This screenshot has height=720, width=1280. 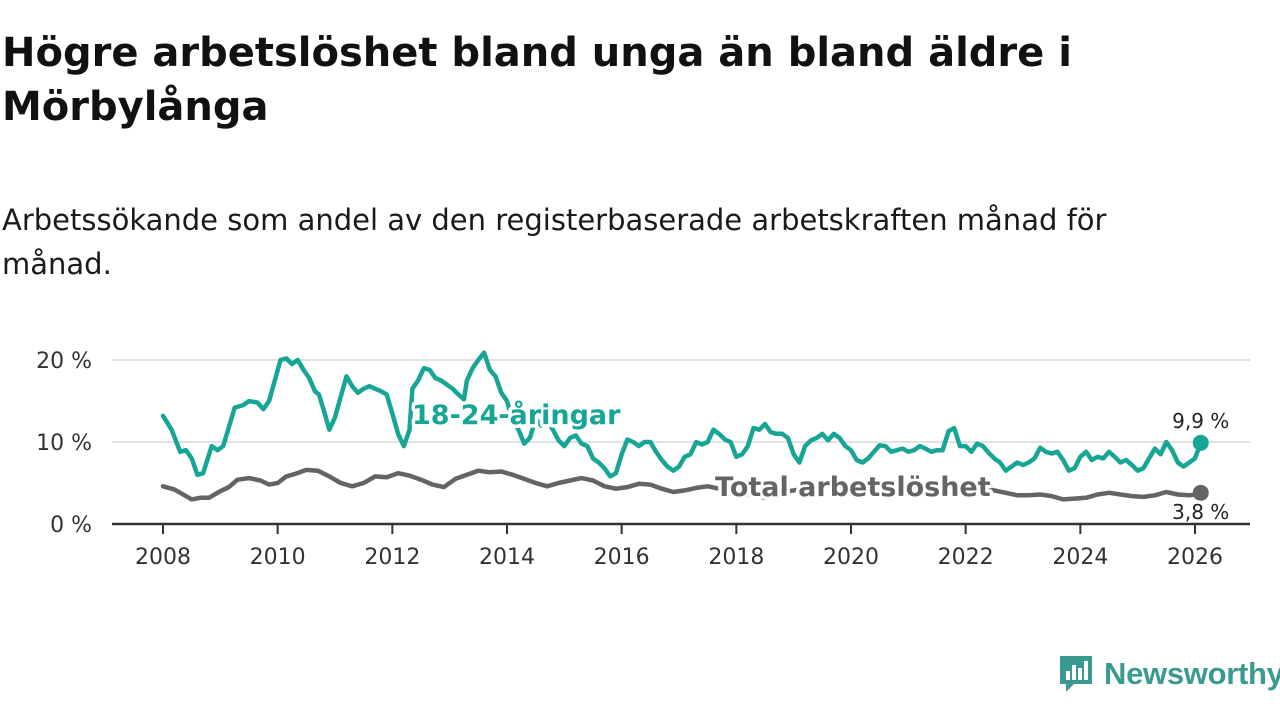 I want to click on newsworthy-logo: Newsworthy, so click(x=1169, y=674).